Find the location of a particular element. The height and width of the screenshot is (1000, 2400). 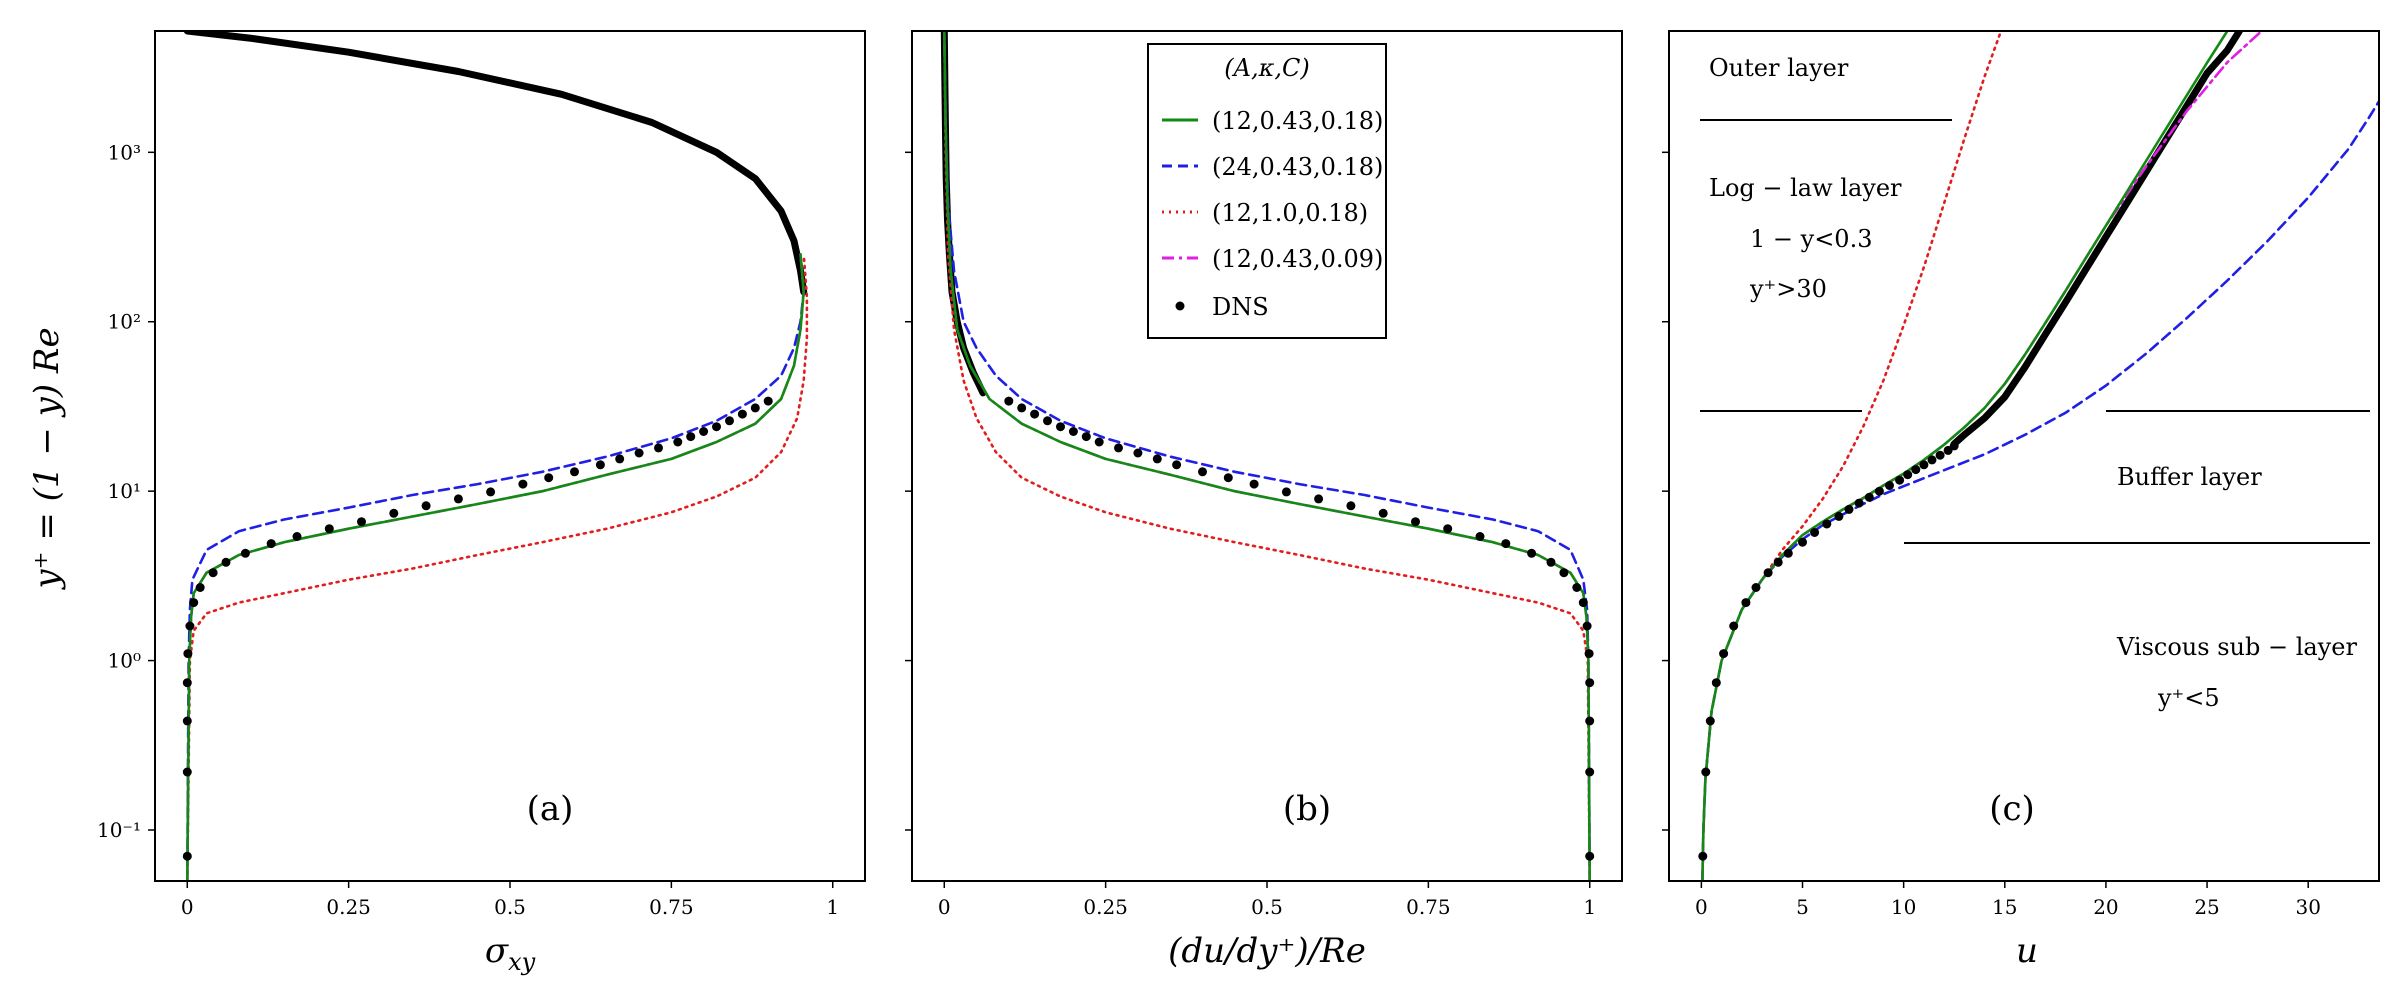

annotation-log-cond-2: y⁺>30 is located at coordinates (1788, 289).